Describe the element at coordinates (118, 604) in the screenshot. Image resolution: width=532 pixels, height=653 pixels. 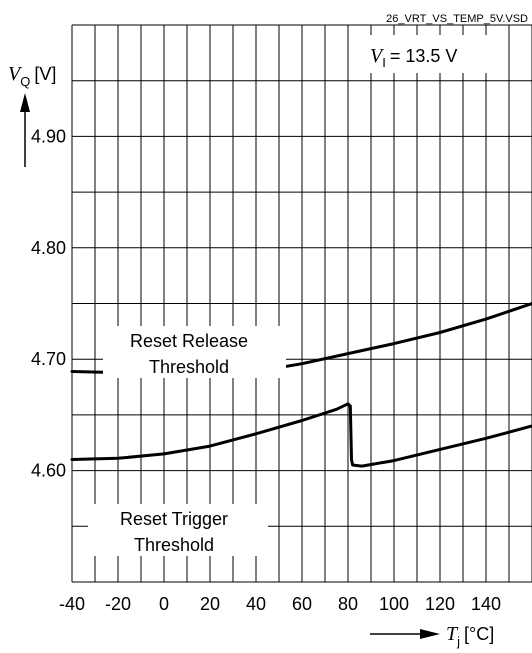
I see `x-tick-label: -20` at that location.